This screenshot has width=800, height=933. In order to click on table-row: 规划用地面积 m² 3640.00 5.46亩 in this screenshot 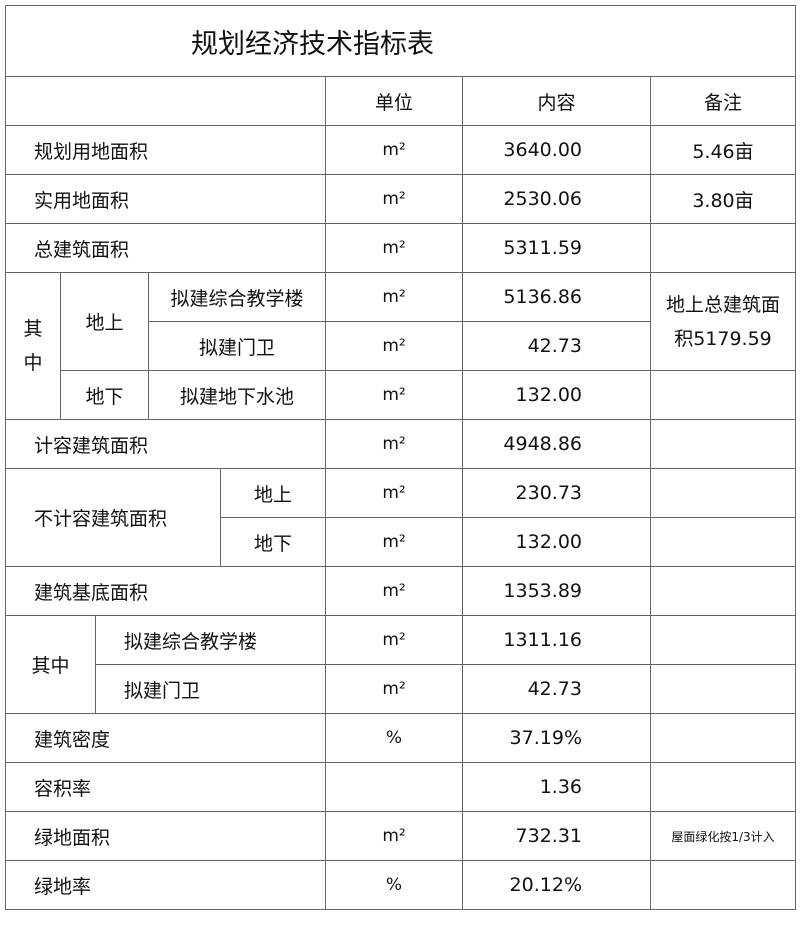, I will do `click(400, 150)`.